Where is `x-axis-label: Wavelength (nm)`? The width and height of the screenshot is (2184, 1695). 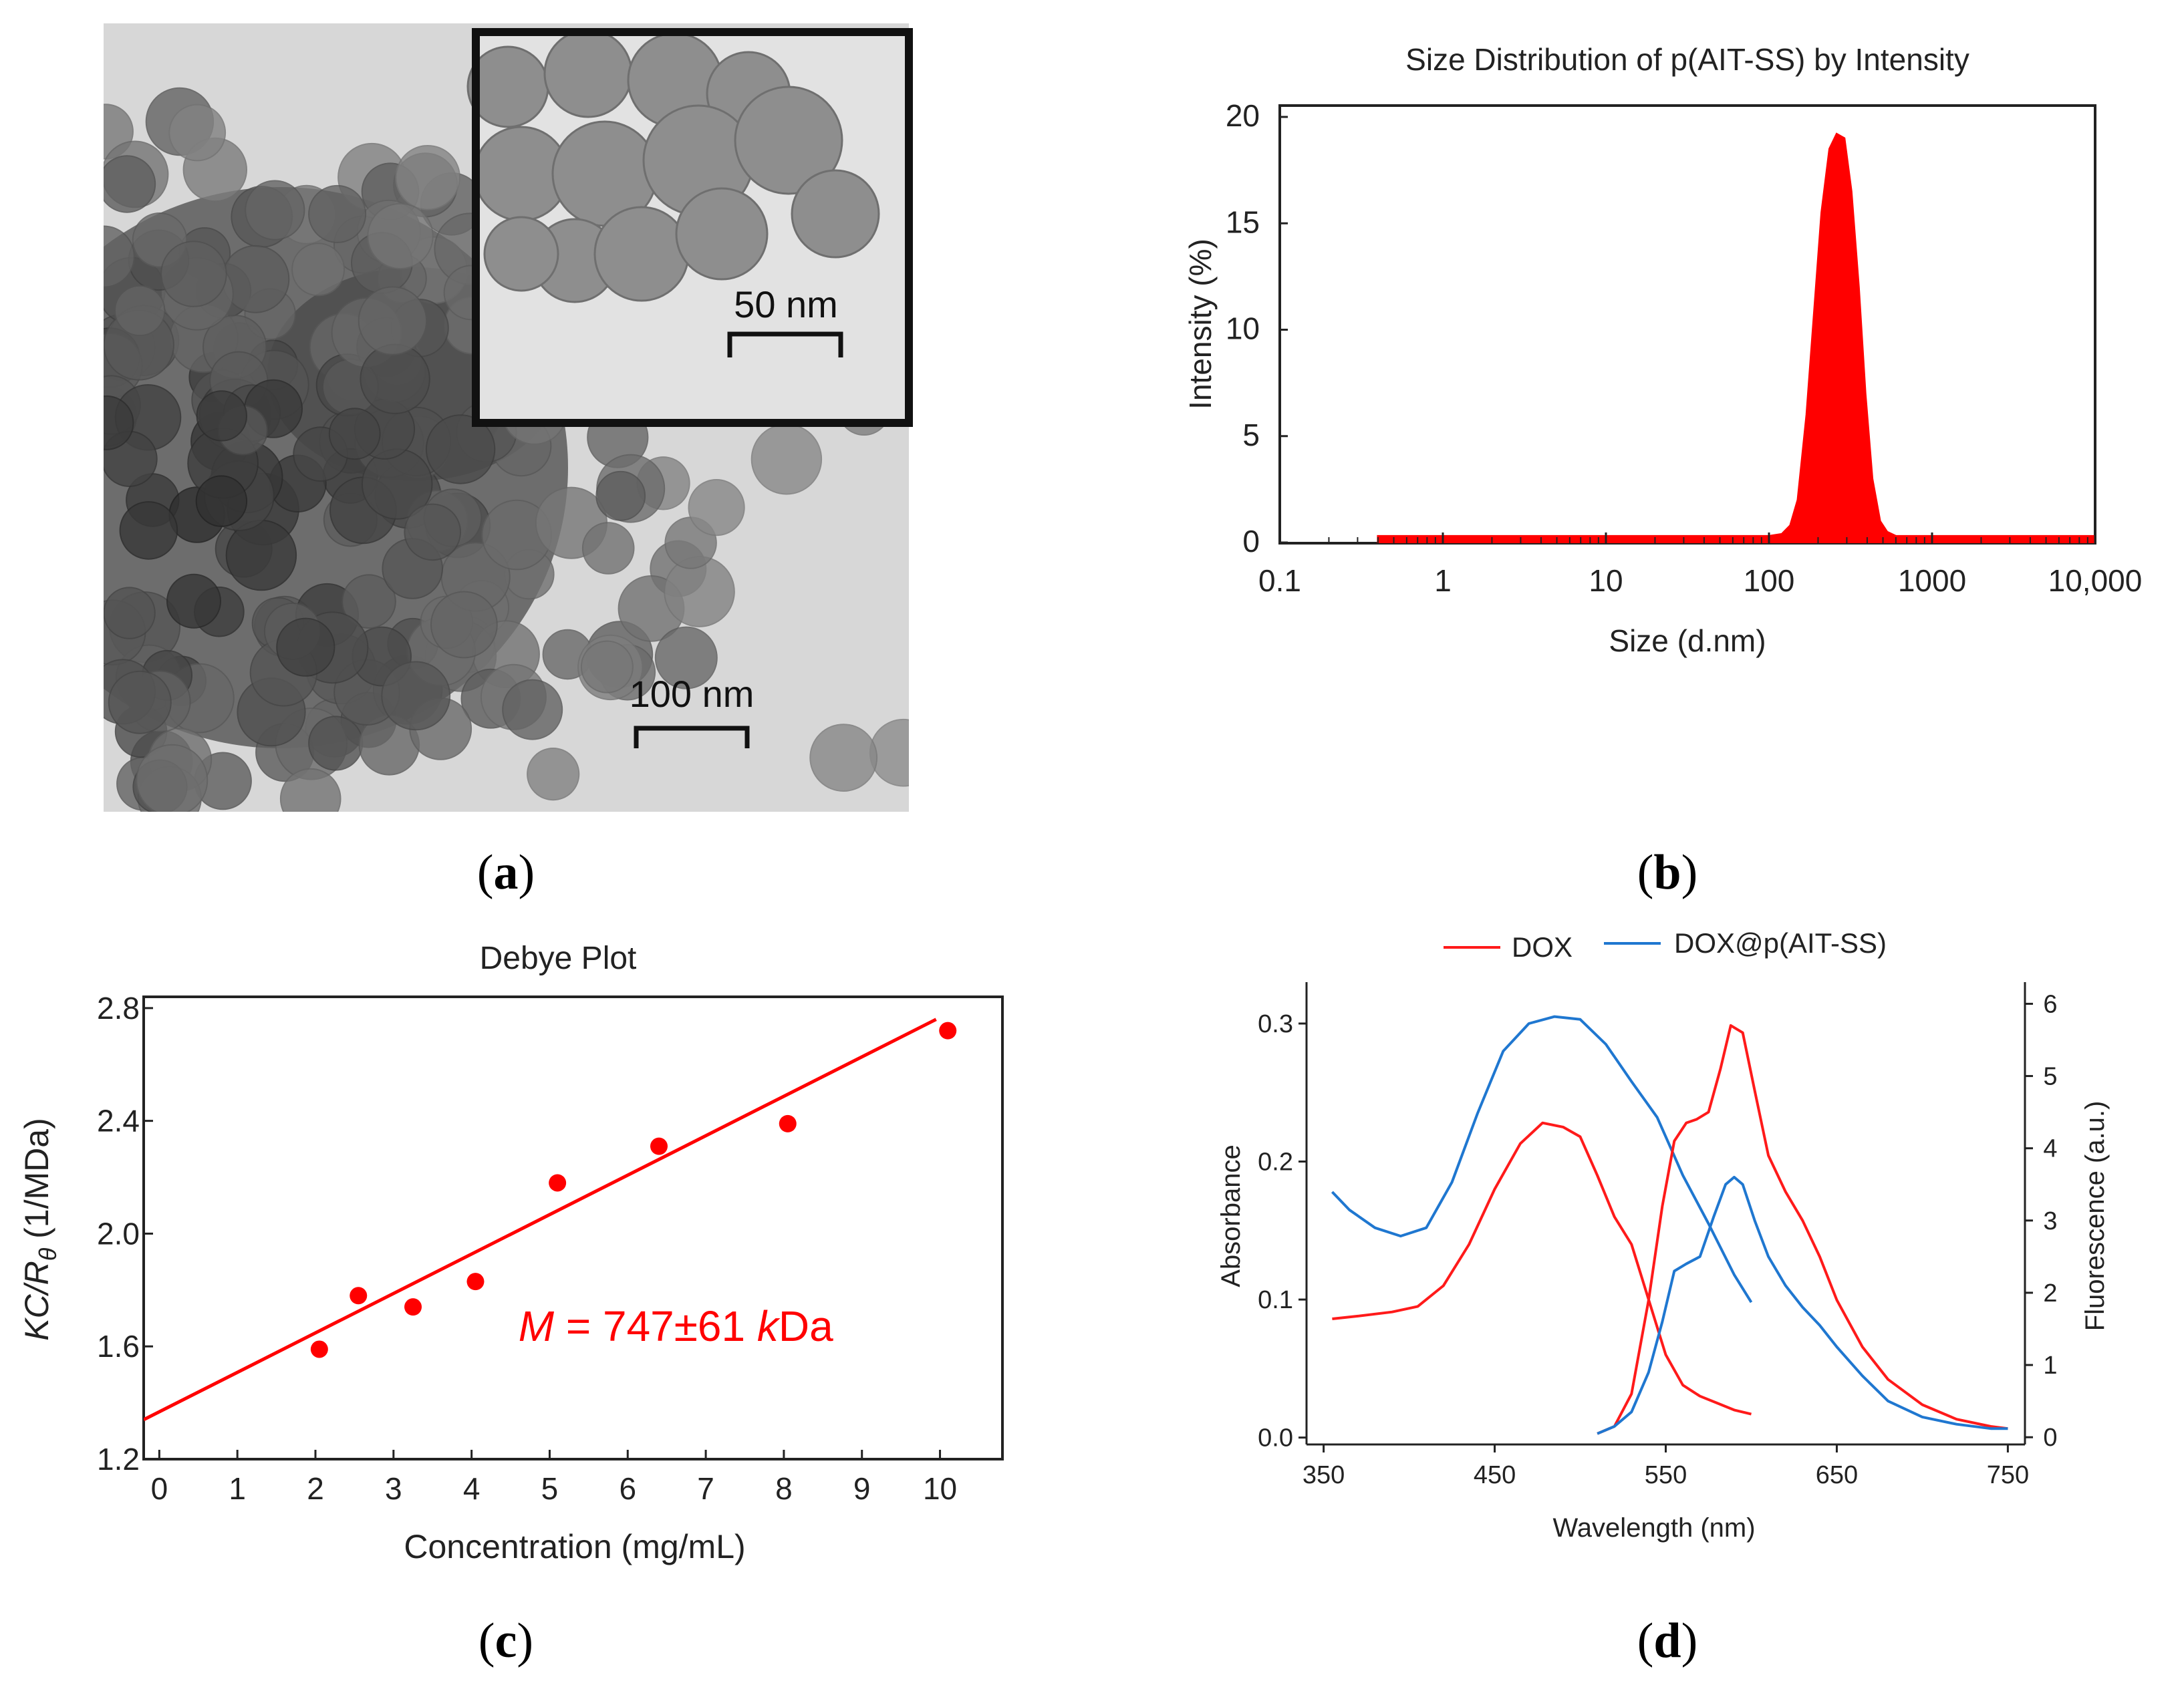 x-axis-label: Wavelength (nm) is located at coordinates (1653, 1528).